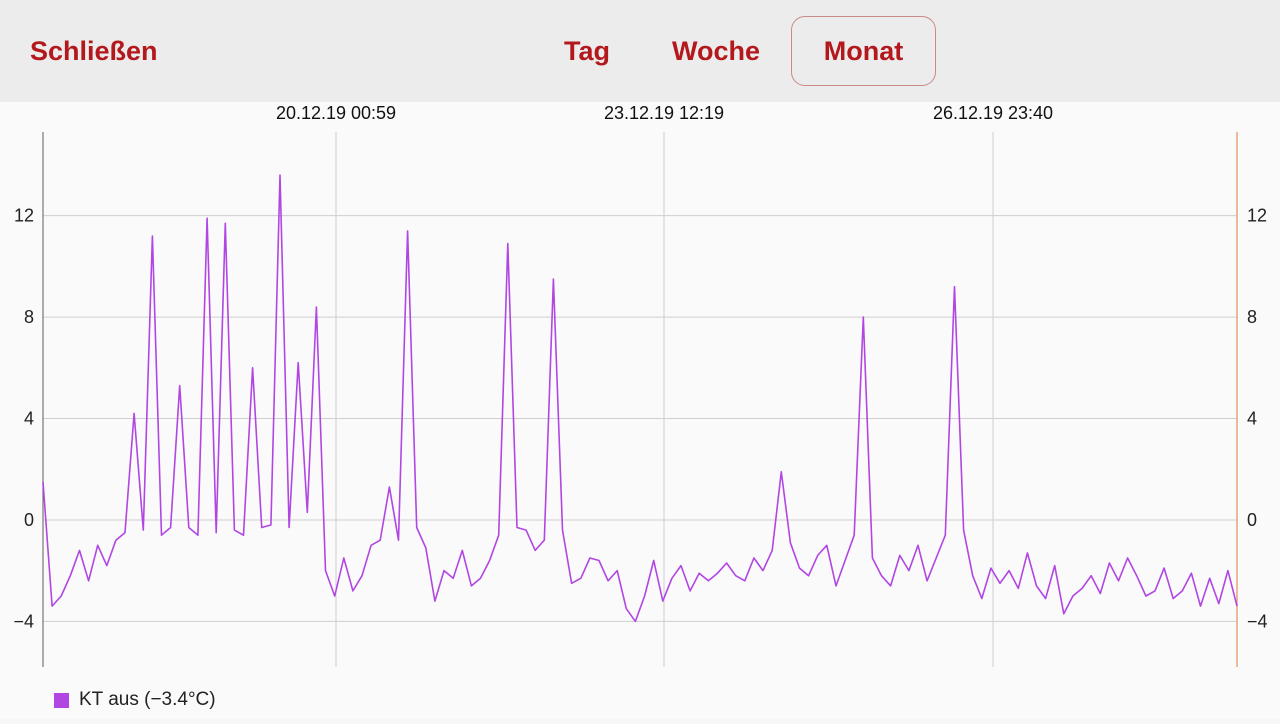 This screenshot has height=724, width=1280. Describe the element at coordinates (336, 113) in the screenshot. I see `x-tick-label: 20.12.19 00:59` at that location.